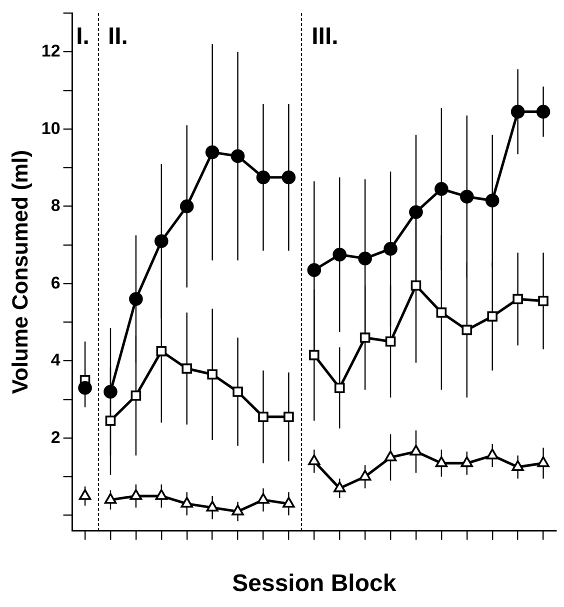  Describe the element at coordinates (50, 51) in the screenshot. I see `y-tick-label: 12` at that location.